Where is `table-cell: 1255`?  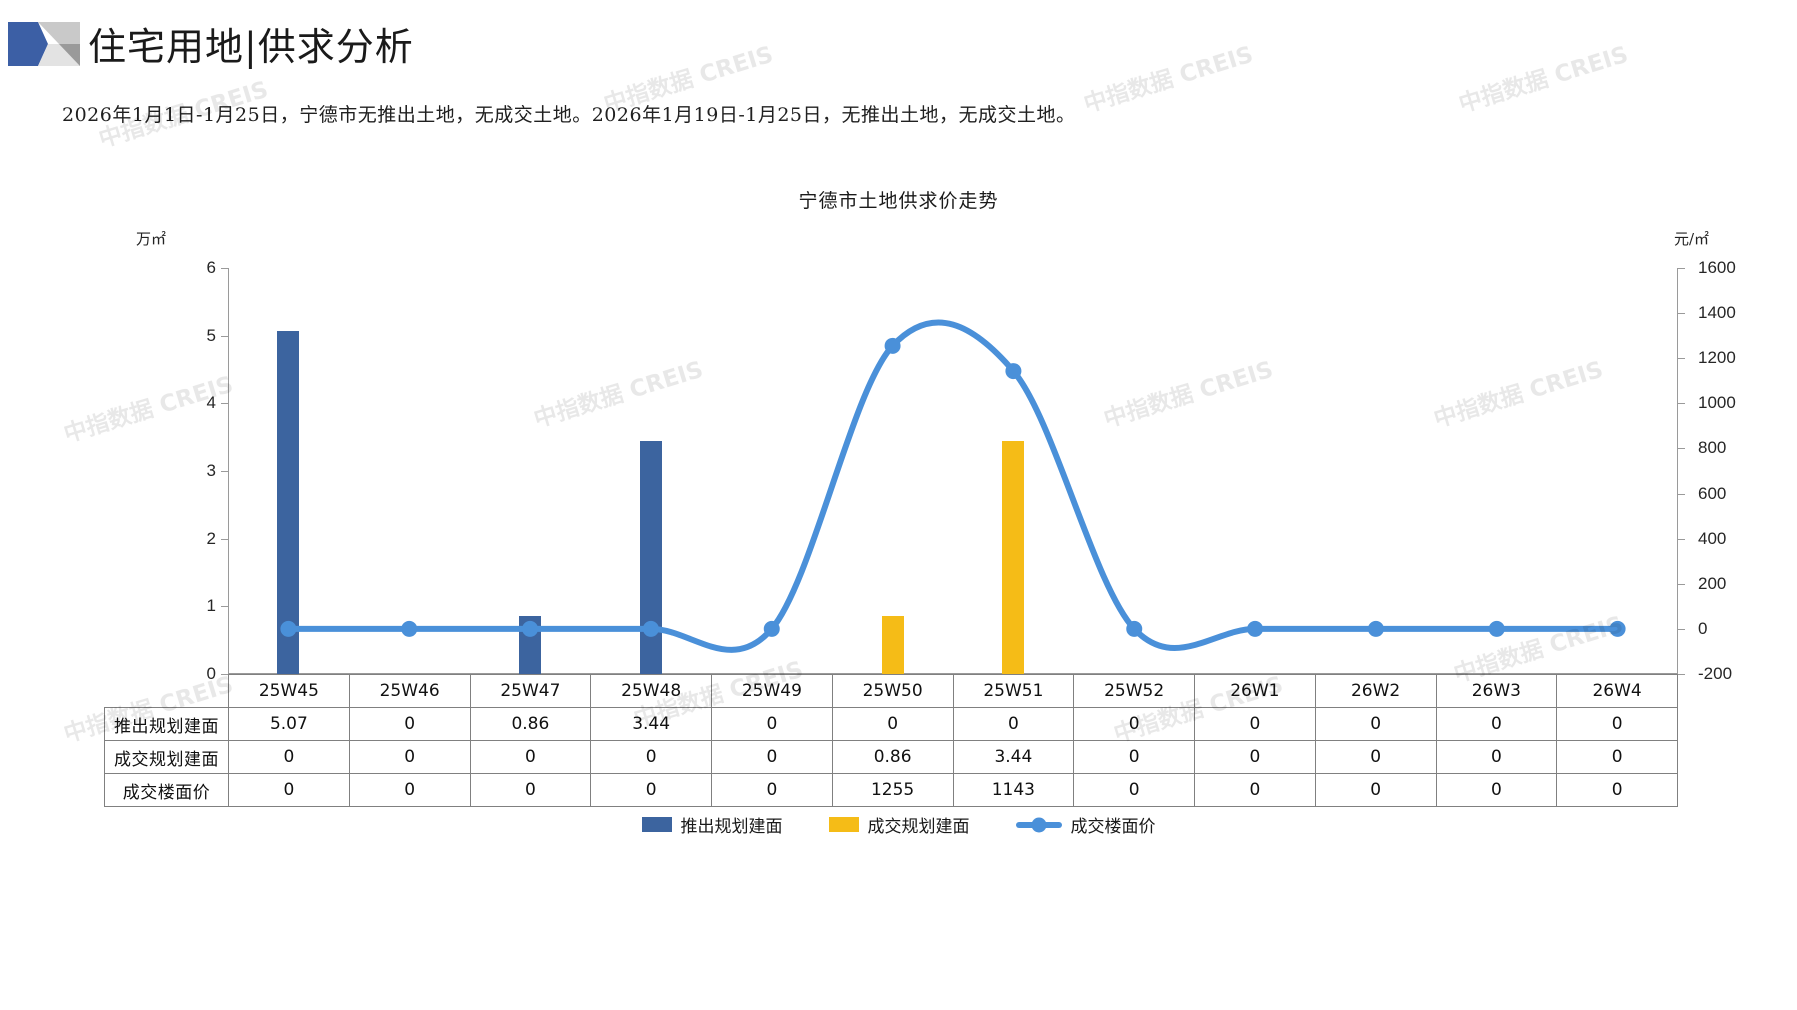
table-cell: 1255 is located at coordinates (892, 790).